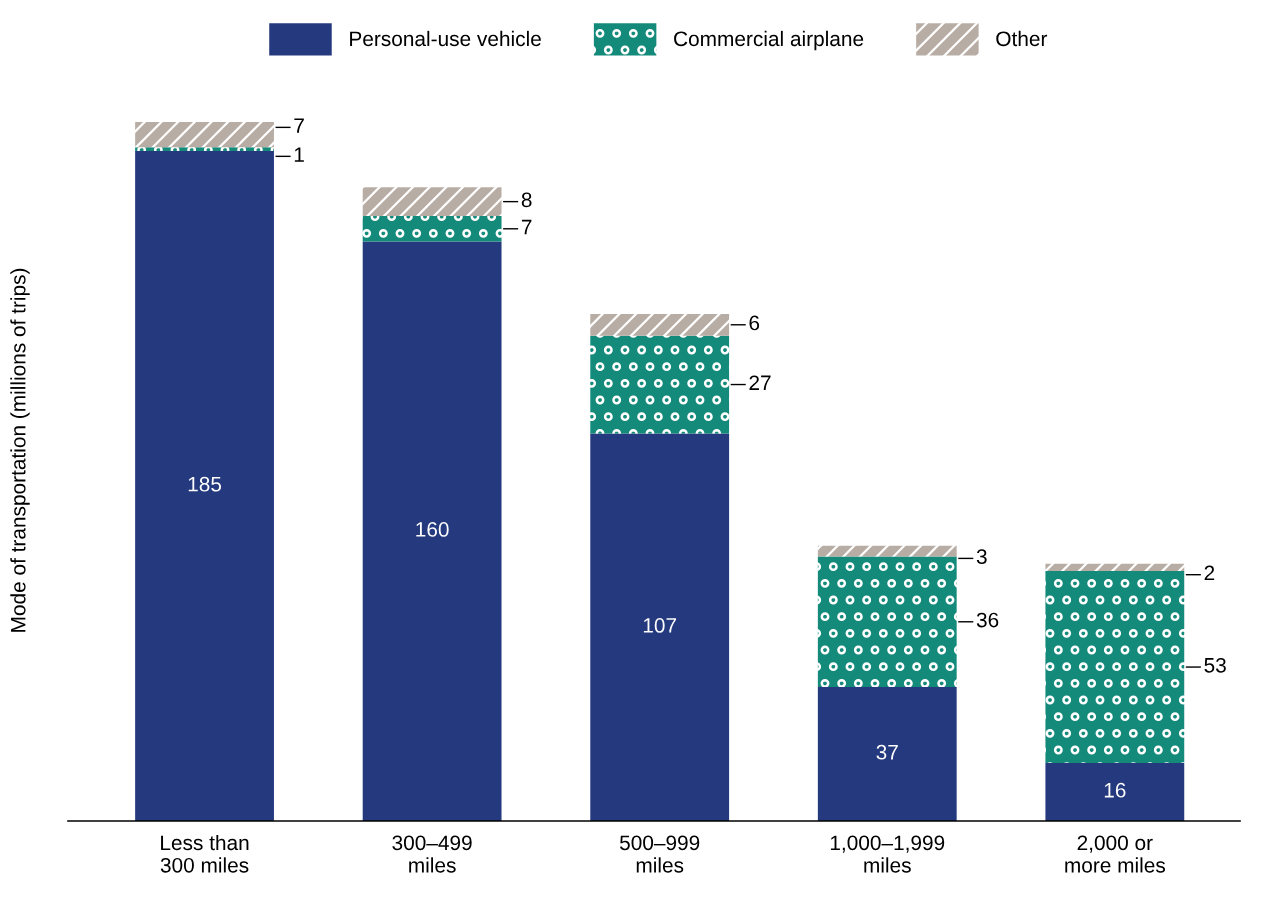  I want to click on x-tick-label: Less than 300 miles, so click(204, 853).